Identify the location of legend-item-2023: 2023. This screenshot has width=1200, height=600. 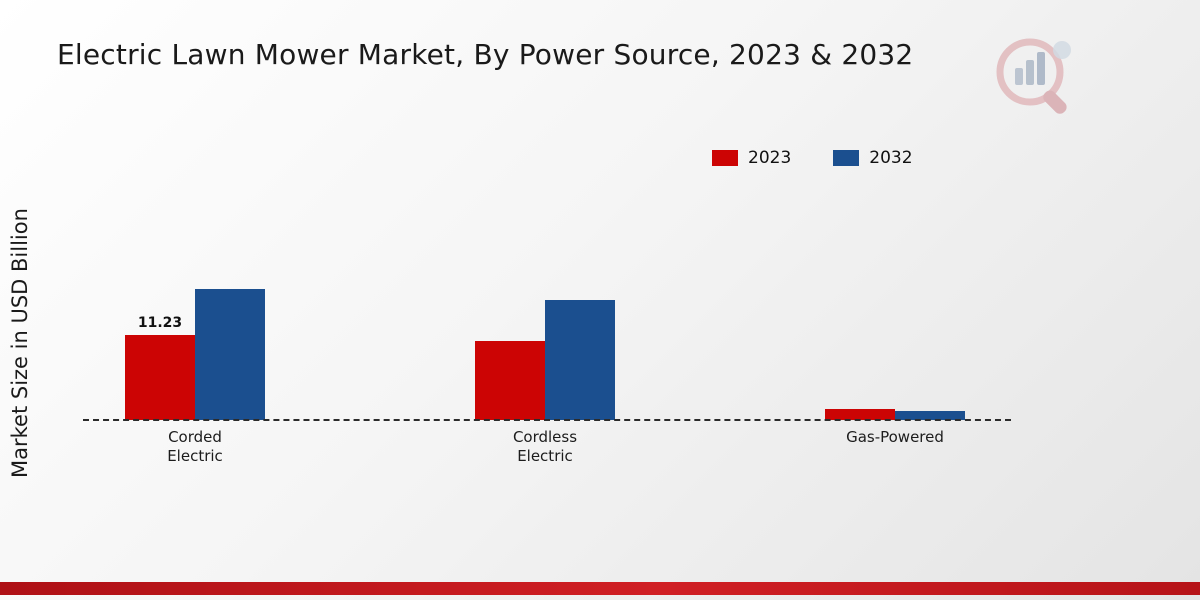
(751, 158).